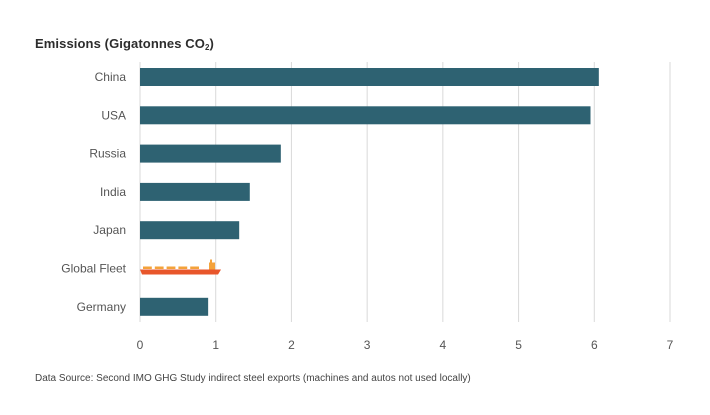 This screenshot has width=710, height=415. I want to click on x-tick-label: 2, so click(291, 345).